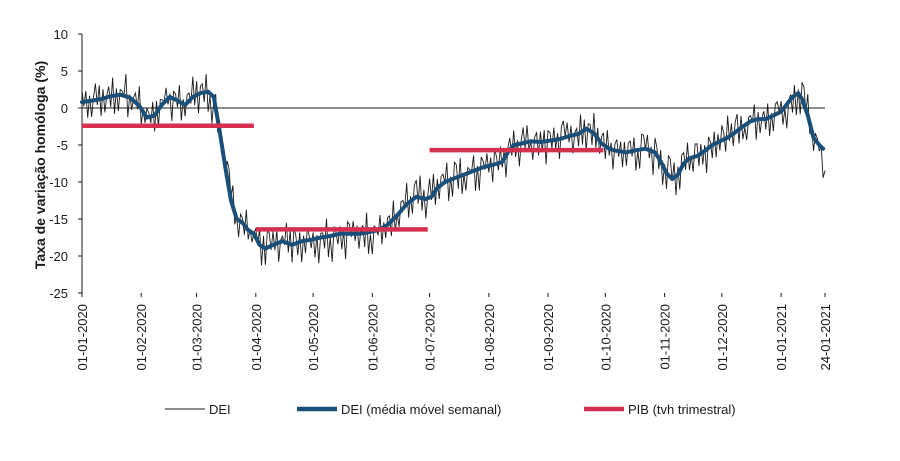  What do you see at coordinates (825, 337) in the screenshot?
I see `x-tick-label: 24-01-2021` at bounding box center [825, 337].